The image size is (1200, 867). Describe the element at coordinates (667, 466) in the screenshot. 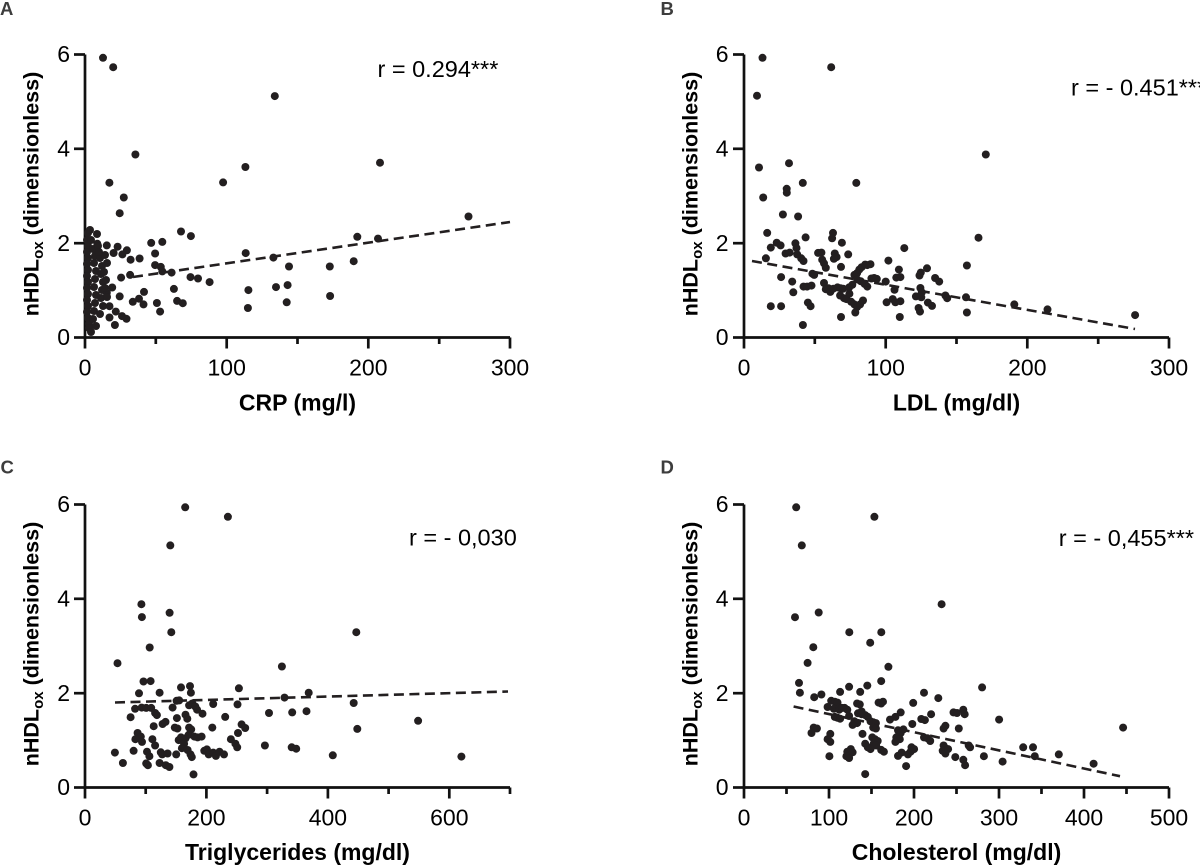

I see `svg-text: D` at that location.